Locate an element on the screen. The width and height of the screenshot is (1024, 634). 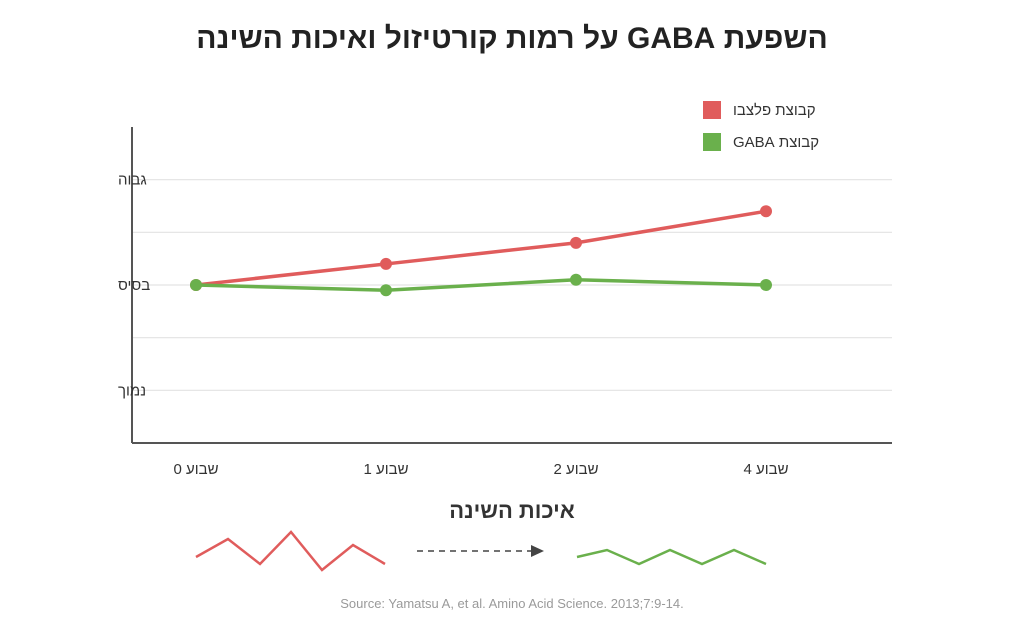
legend-swatch-gaba is located at coordinates (712, 142).